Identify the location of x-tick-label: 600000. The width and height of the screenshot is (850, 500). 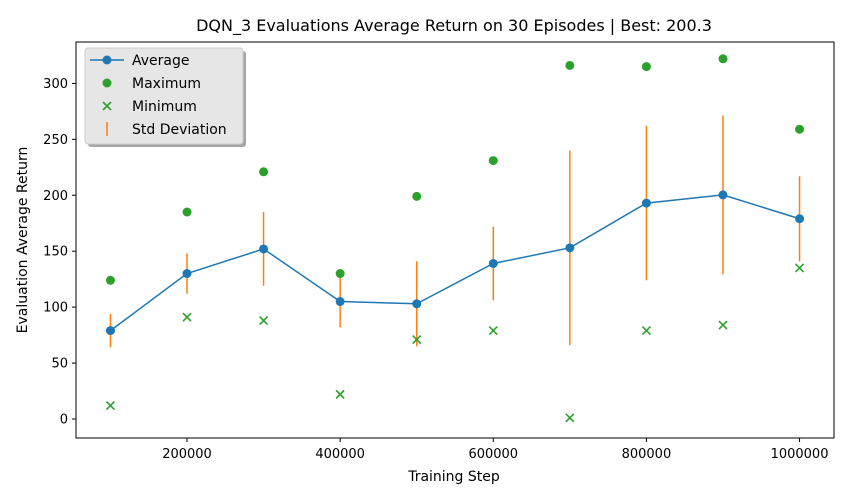
(493, 454).